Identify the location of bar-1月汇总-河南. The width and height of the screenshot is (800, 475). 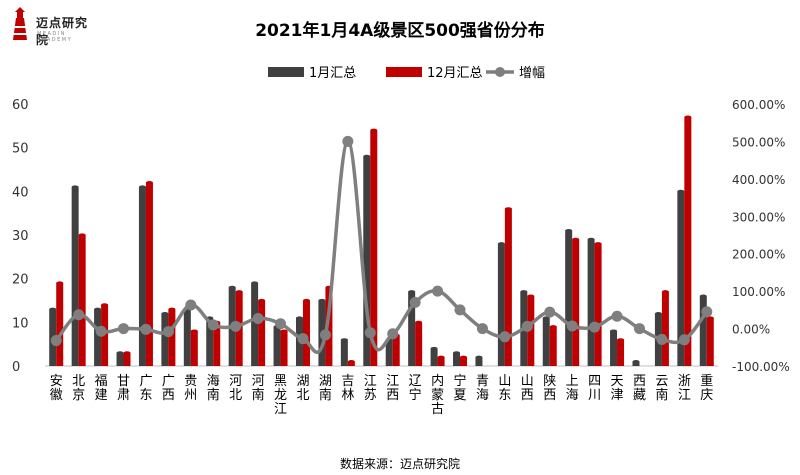
(255, 323).